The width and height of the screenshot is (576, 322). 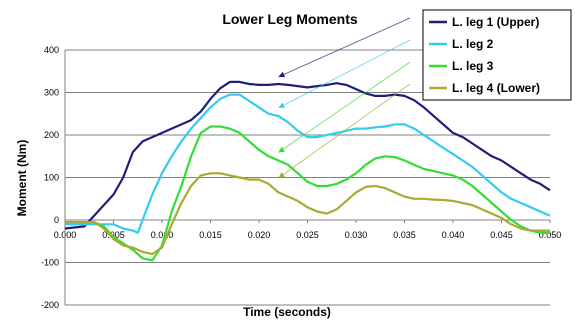 What do you see at coordinates (473, 44) in the screenshot?
I see `legend-label-2: L. leg 2` at bounding box center [473, 44].